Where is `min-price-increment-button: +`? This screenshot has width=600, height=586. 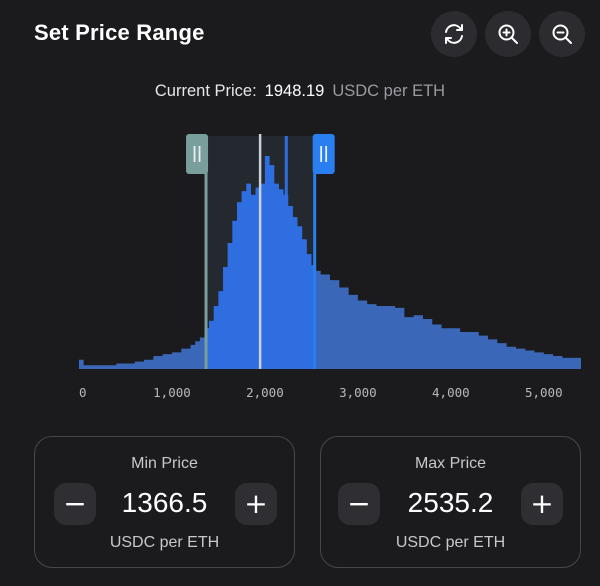
min-price-increment-button: + is located at coordinates (256, 504).